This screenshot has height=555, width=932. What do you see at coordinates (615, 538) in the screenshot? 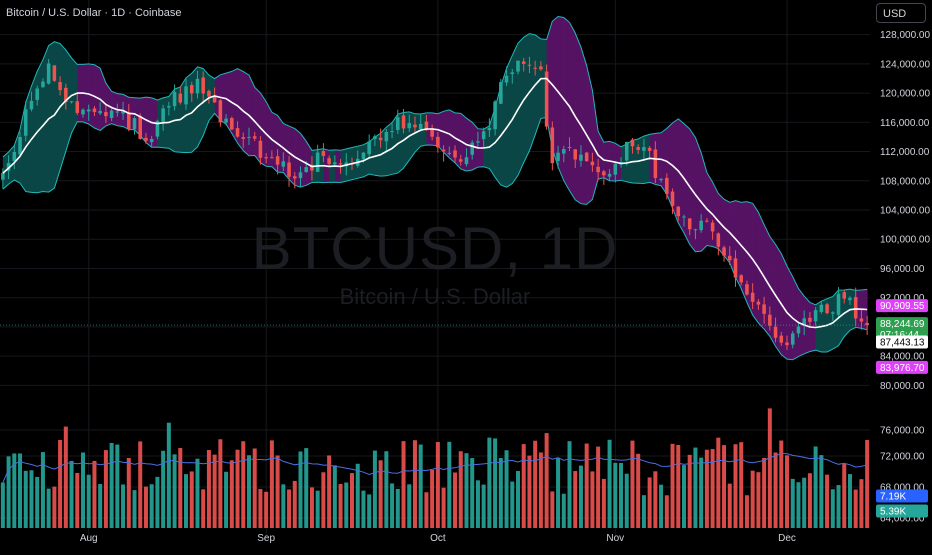
I see `time-axis-label: Nov` at bounding box center [615, 538].